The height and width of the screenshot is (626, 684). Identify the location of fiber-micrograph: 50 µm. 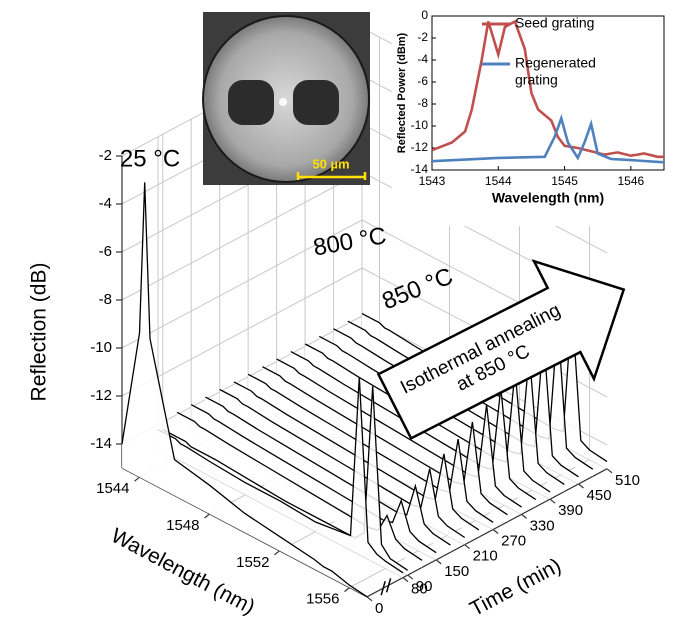
(286, 98).